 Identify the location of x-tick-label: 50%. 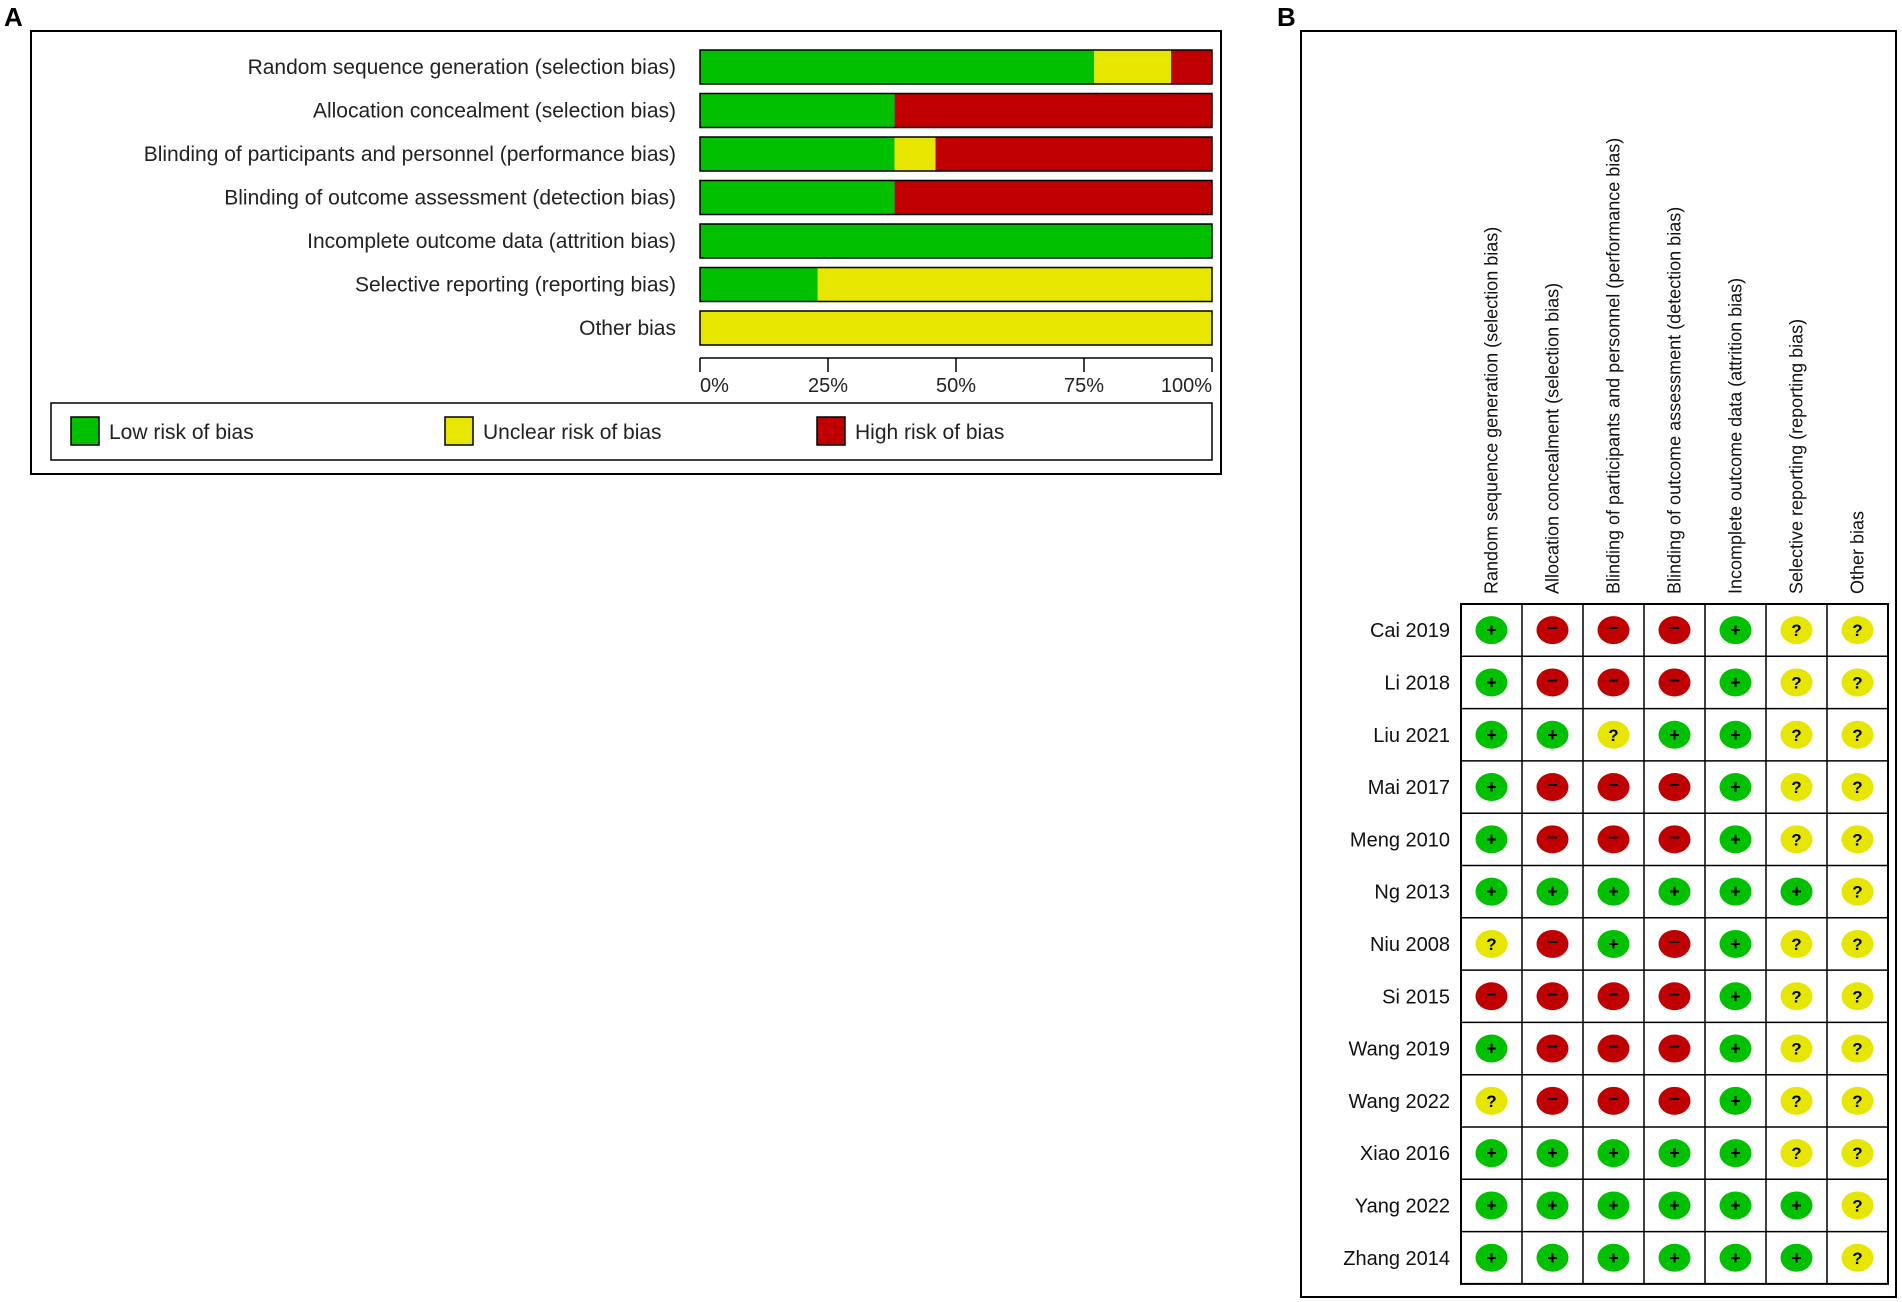
(956, 386).